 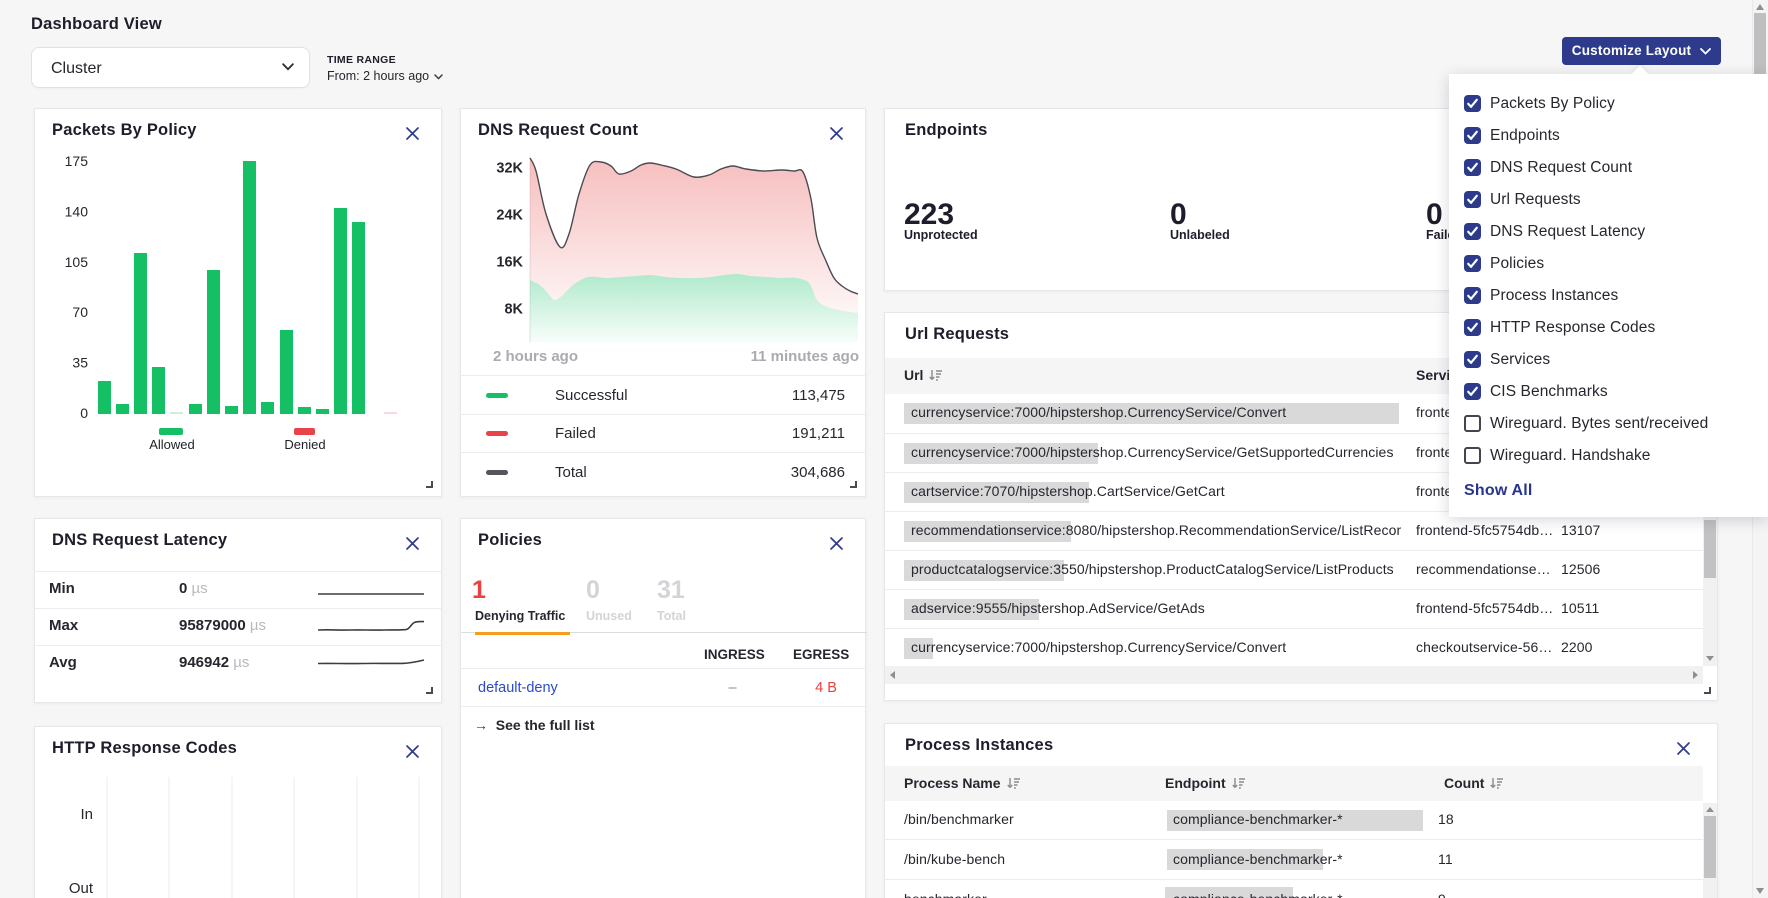 What do you see at coordinates (80, 312) in the screenshot?
I see `svg-text: 70` at bounding box center [80, 312].